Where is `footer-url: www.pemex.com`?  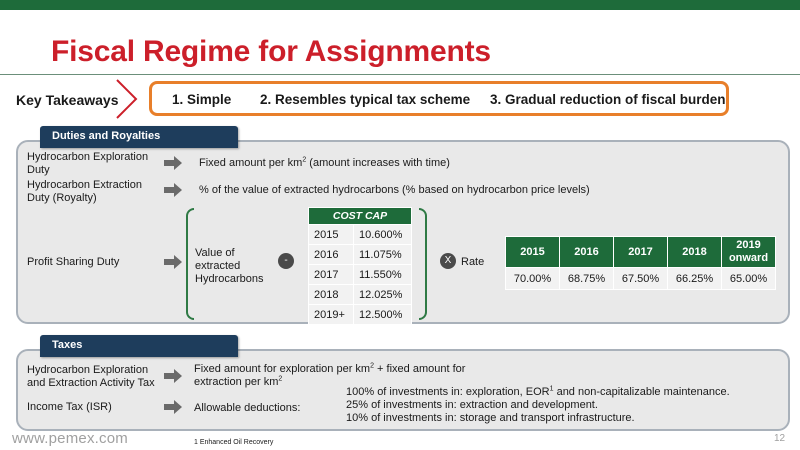 footer-url: www.pemex.com is located at coordinates (70, 438).